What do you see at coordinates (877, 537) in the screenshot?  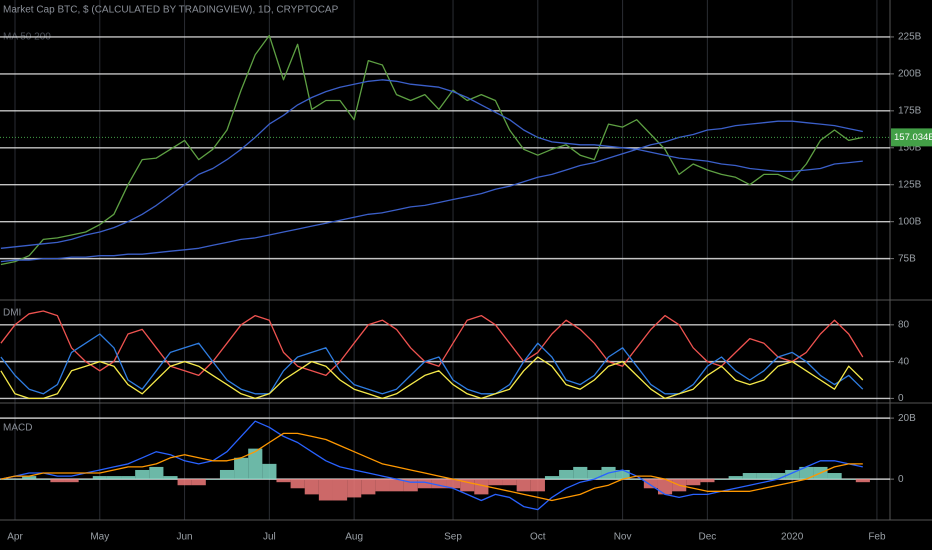 I see `x-tick-label: Feb` at bounding box center [877, 537].